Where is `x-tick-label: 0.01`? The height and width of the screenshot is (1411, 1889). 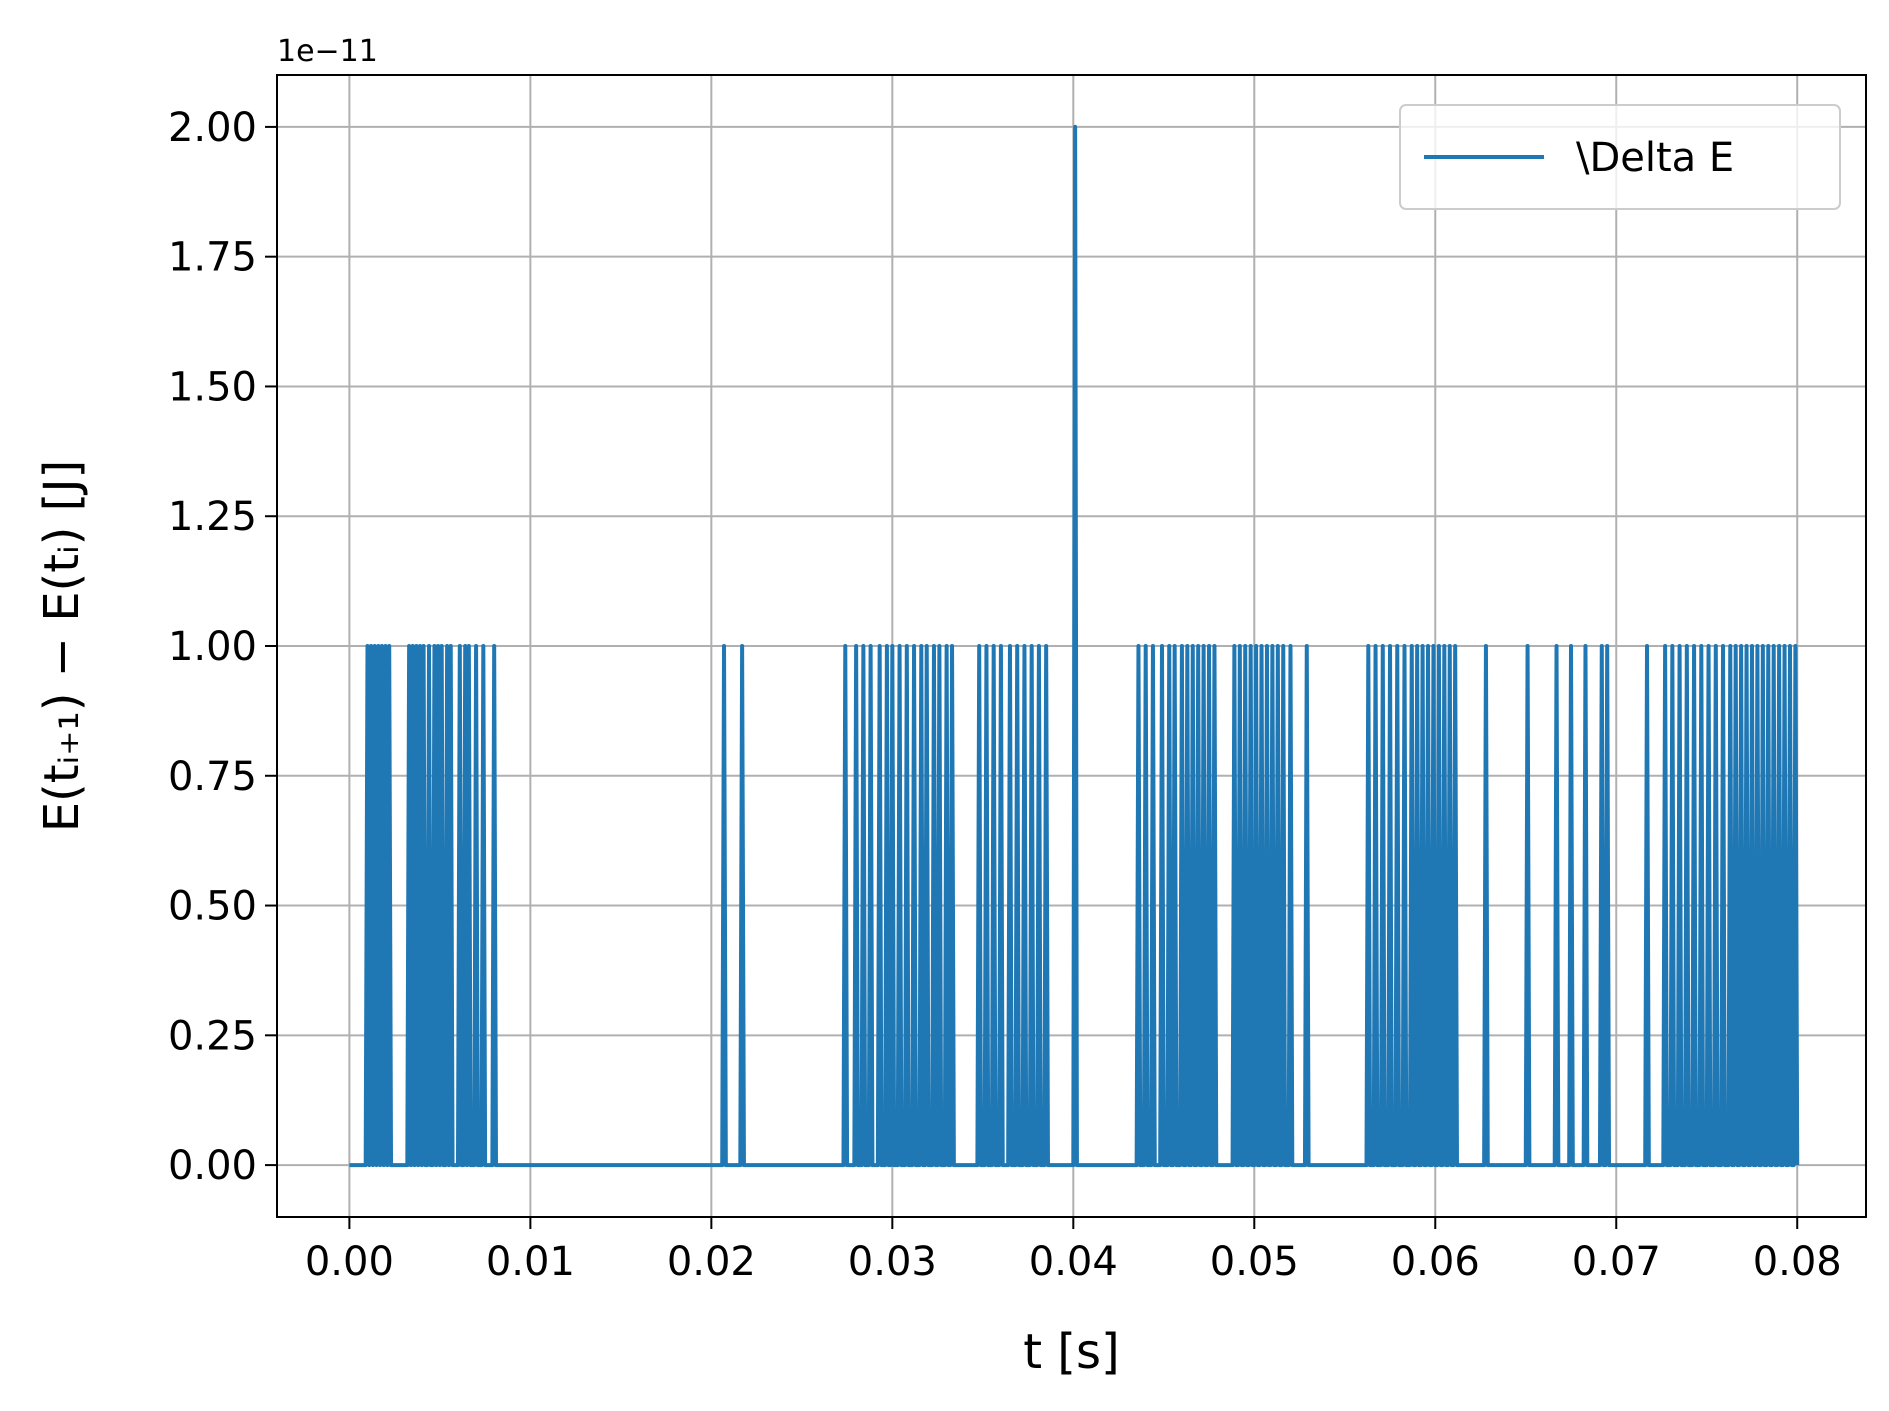 x-tick-label: 0.01 is located at coordinates (530, 1262).